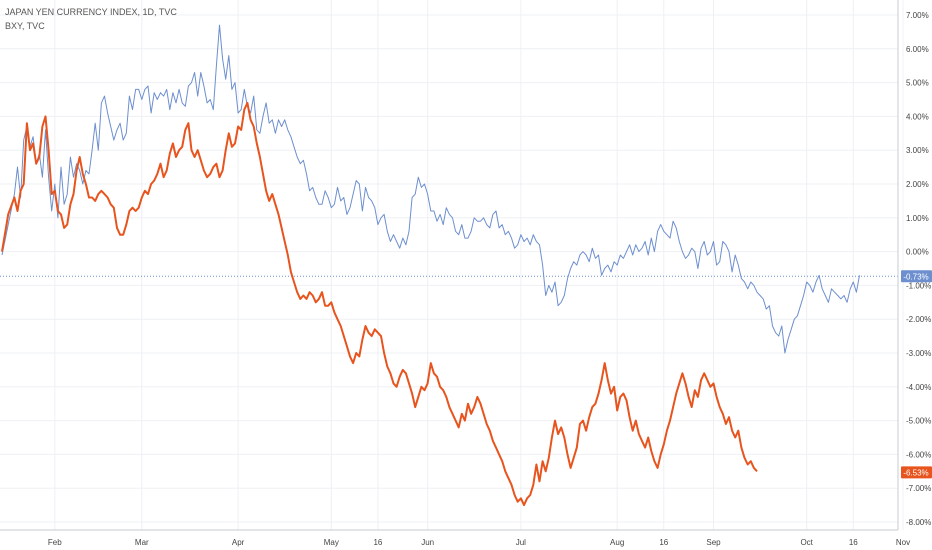  I want to click on x-tick-label: Apr, so click(238, 542).